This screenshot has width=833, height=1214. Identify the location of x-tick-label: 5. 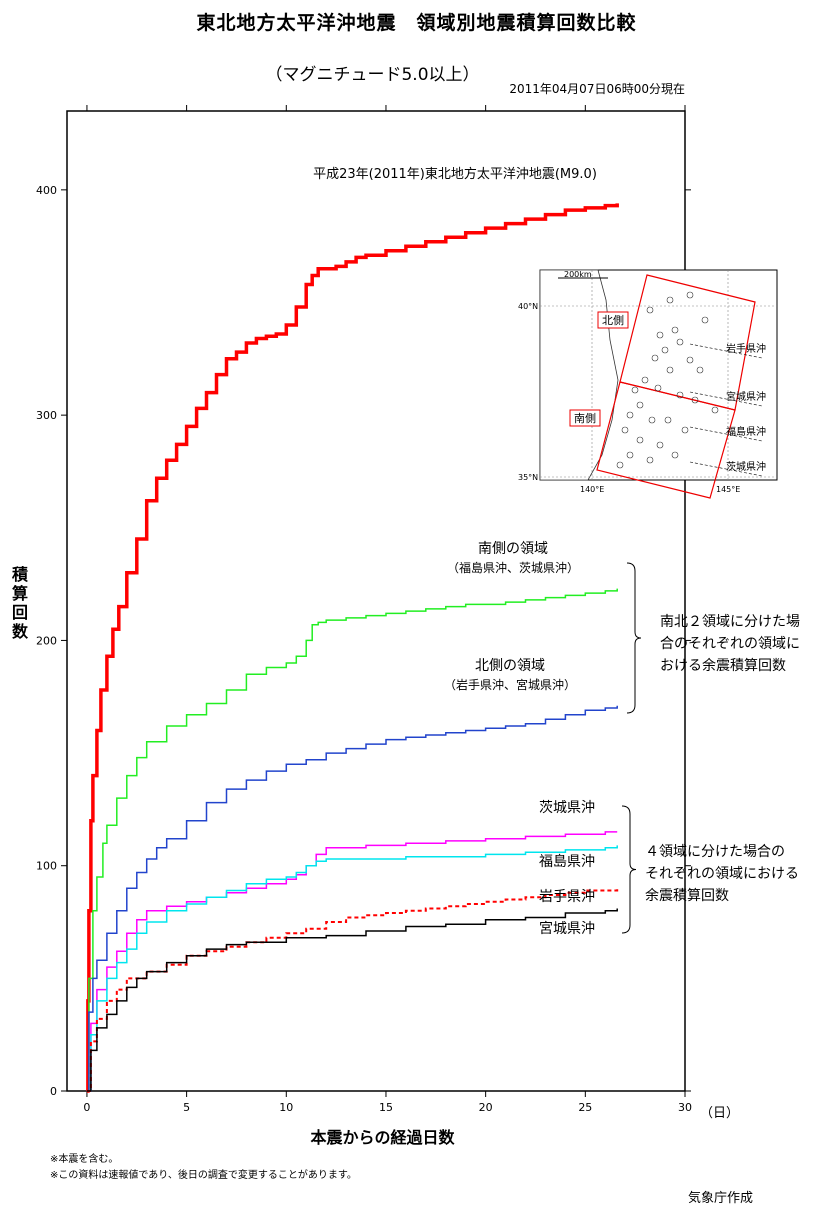
(186, 1107).